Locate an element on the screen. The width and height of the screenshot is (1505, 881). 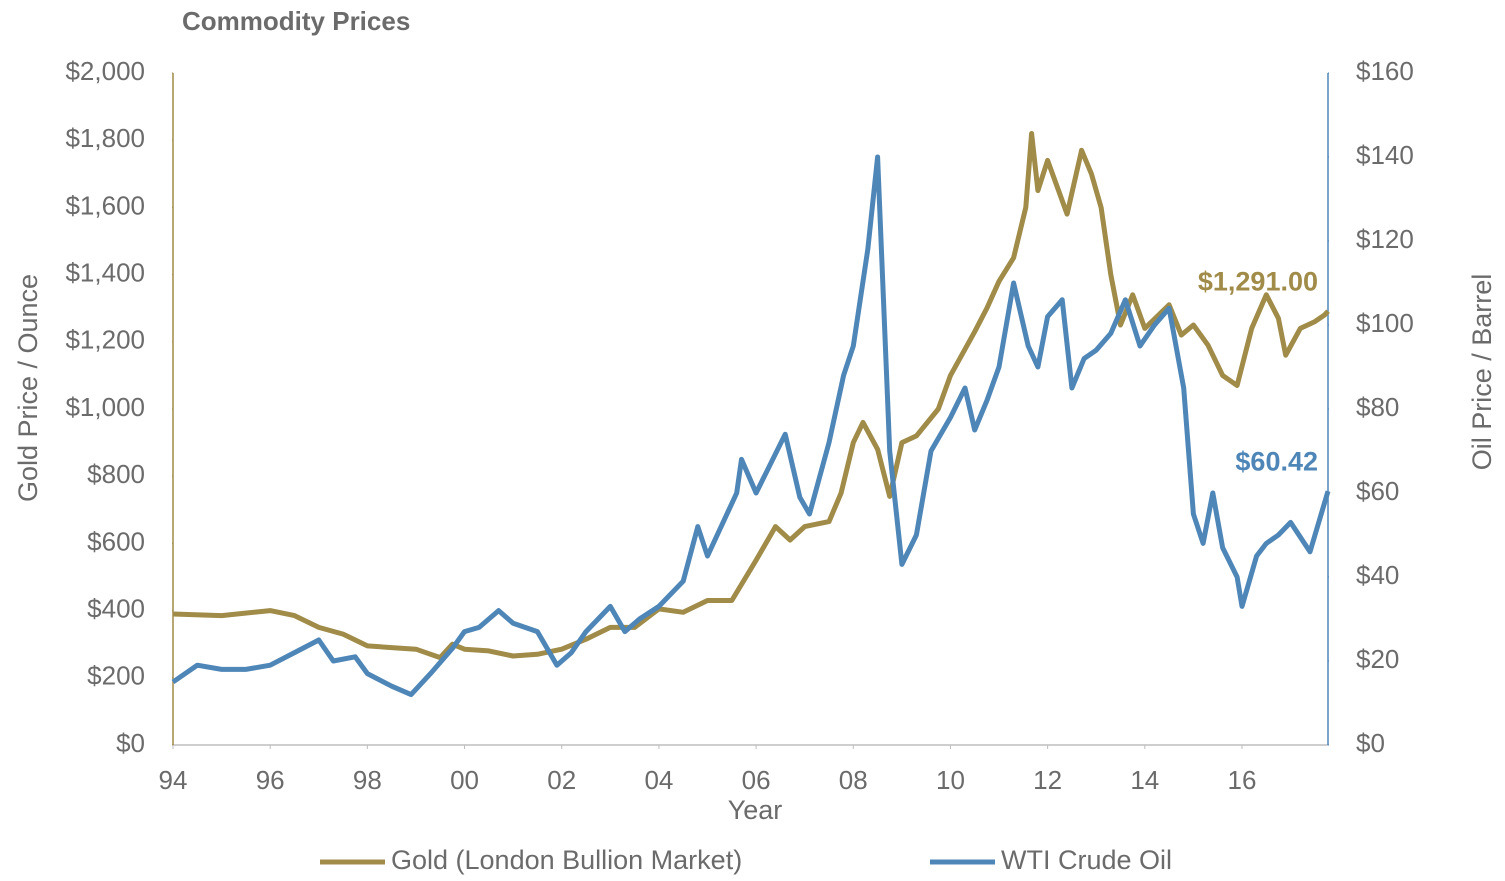
x-tick-label: 04 is located at coordinates (658, 780).